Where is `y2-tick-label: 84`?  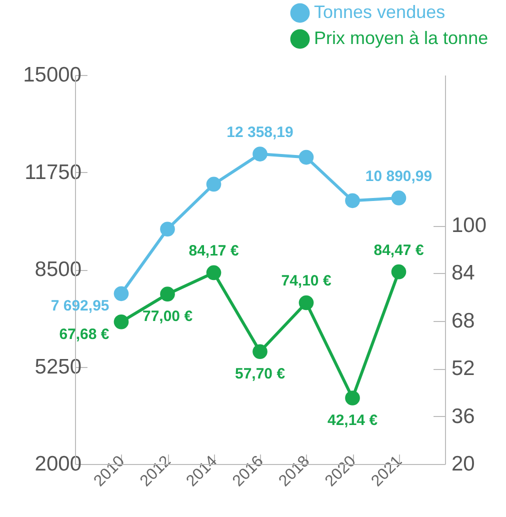
y2-tick-label: 84 is located at coordinates (464, 273).